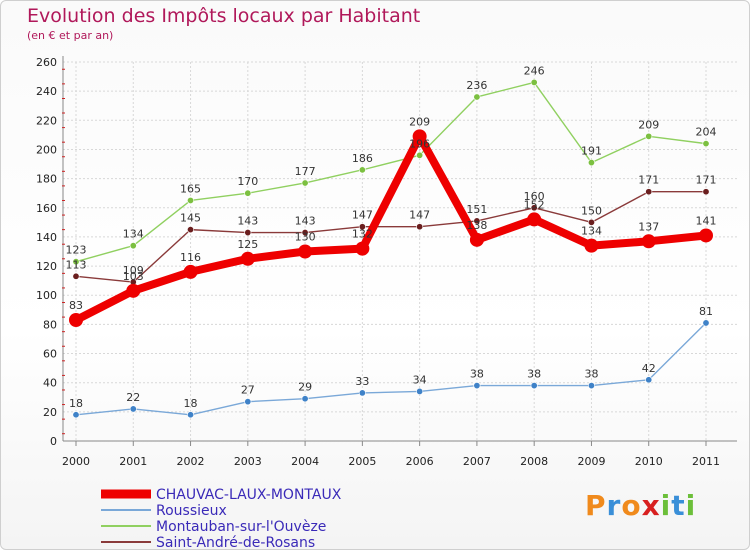 This screenshot has height=550, width=750. I want to click on x-tick-label: 2009, so click(591, 461).